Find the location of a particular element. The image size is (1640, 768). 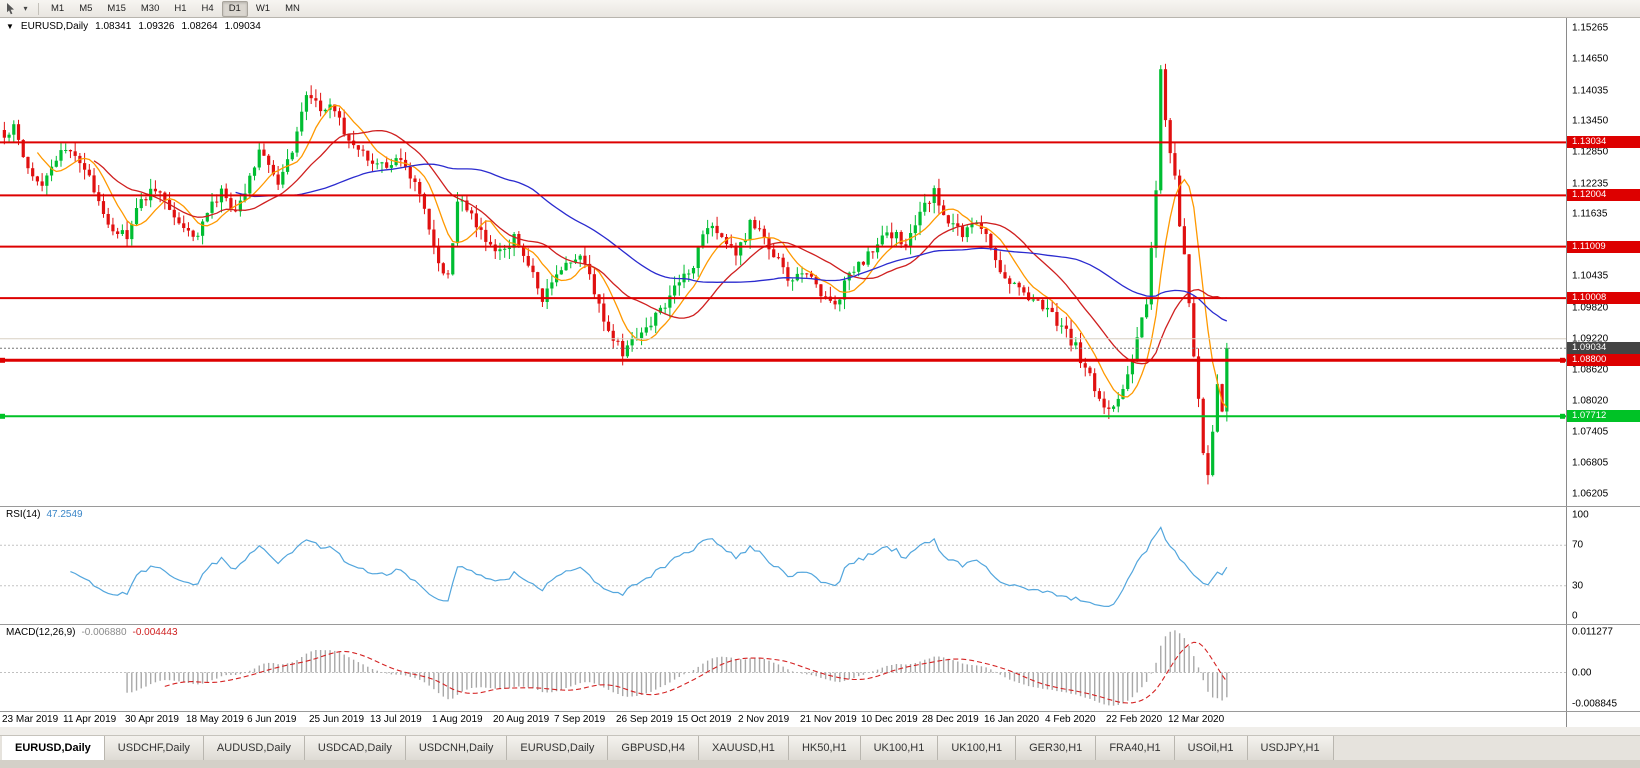

price-axis-label: 1.13450 is located at coordinates (1590, 121).